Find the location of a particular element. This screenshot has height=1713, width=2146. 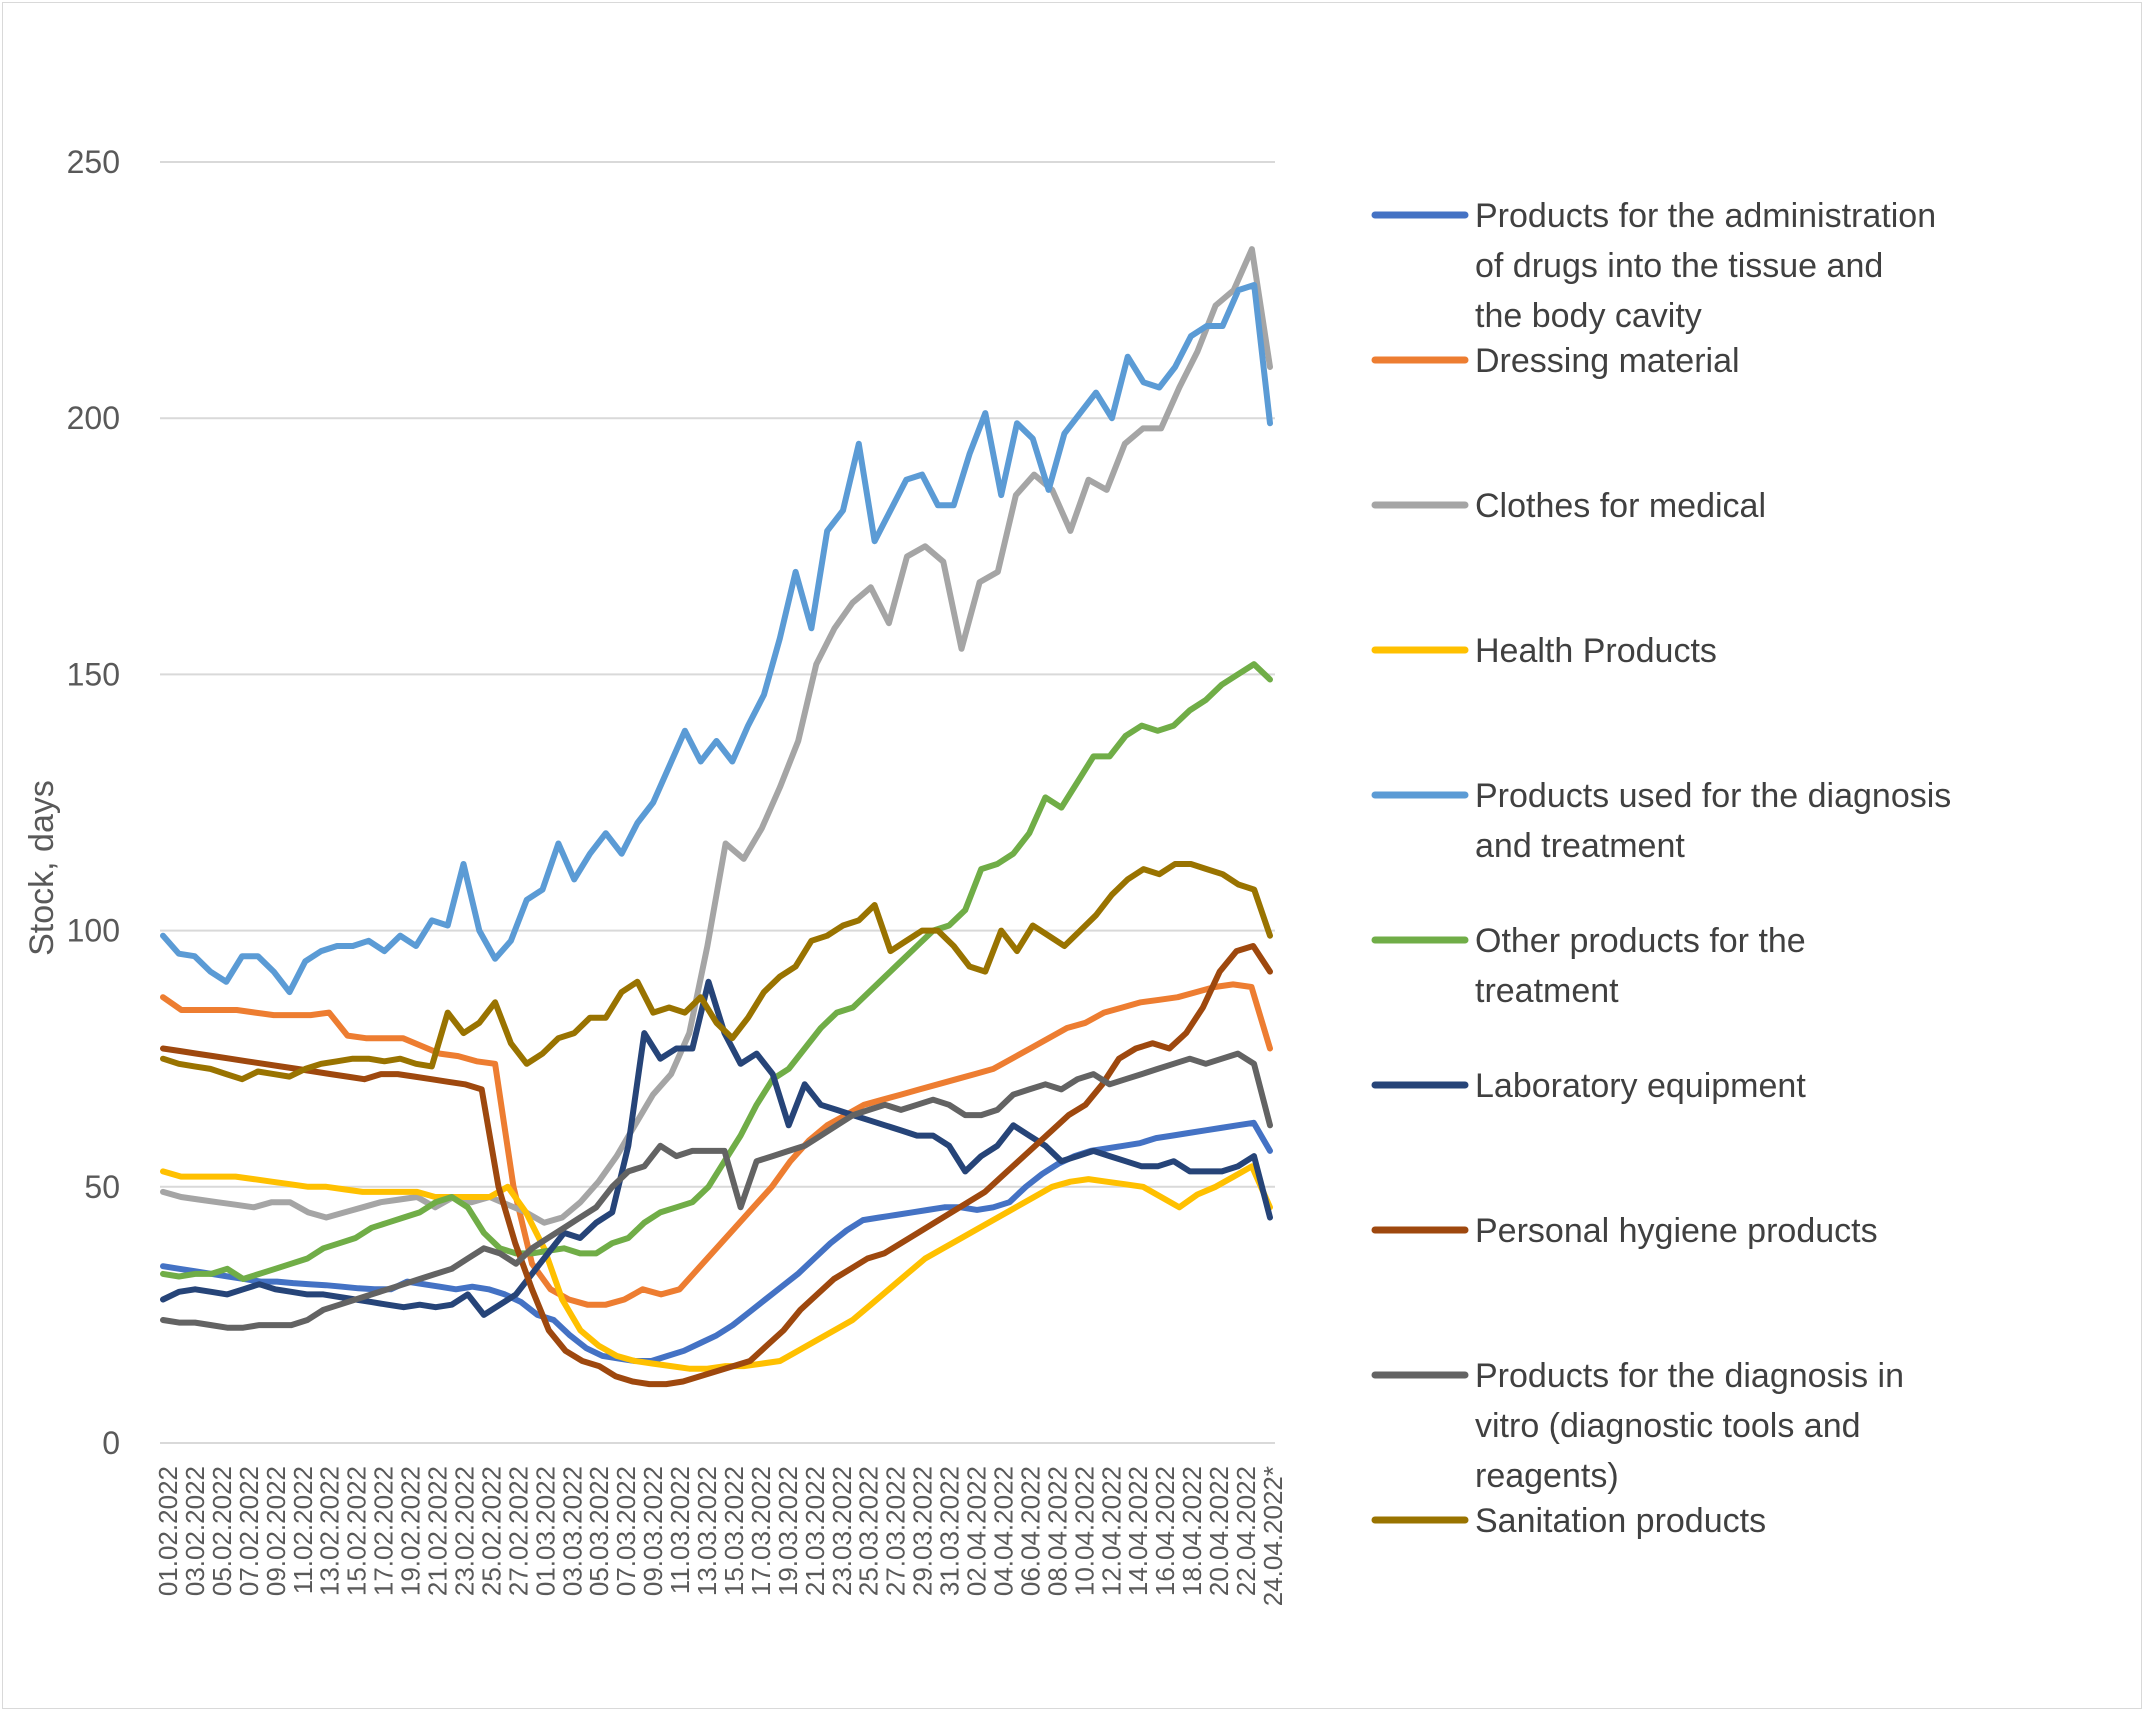

x-tick-label: 23.02.2022 is located at coordinates (464, 1531).